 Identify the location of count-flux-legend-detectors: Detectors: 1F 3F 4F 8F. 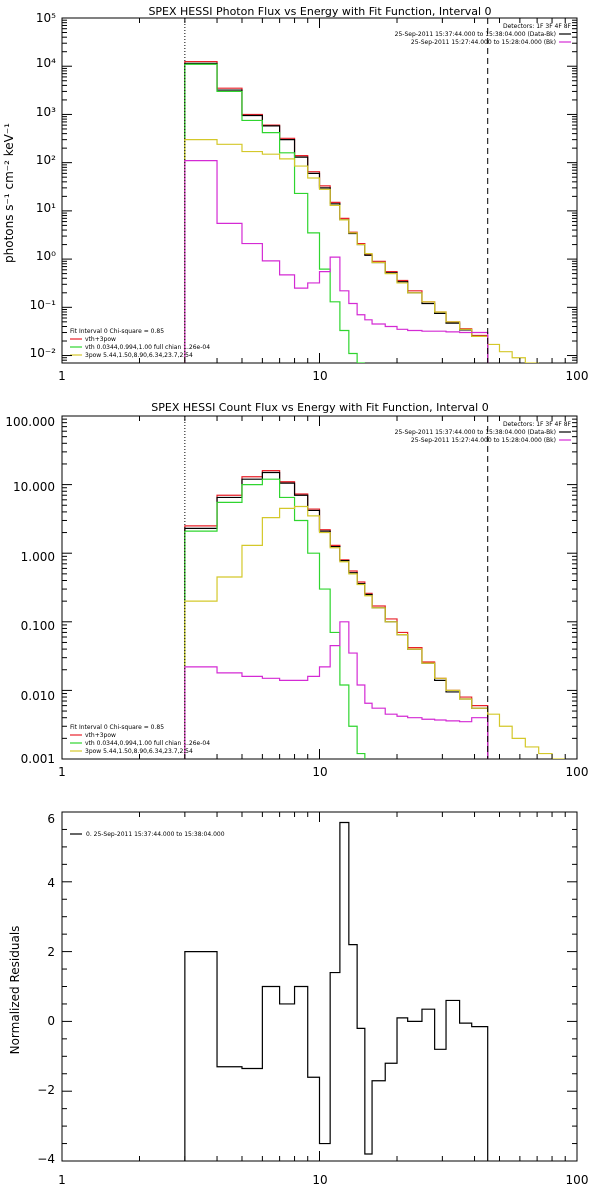
(537, 424).